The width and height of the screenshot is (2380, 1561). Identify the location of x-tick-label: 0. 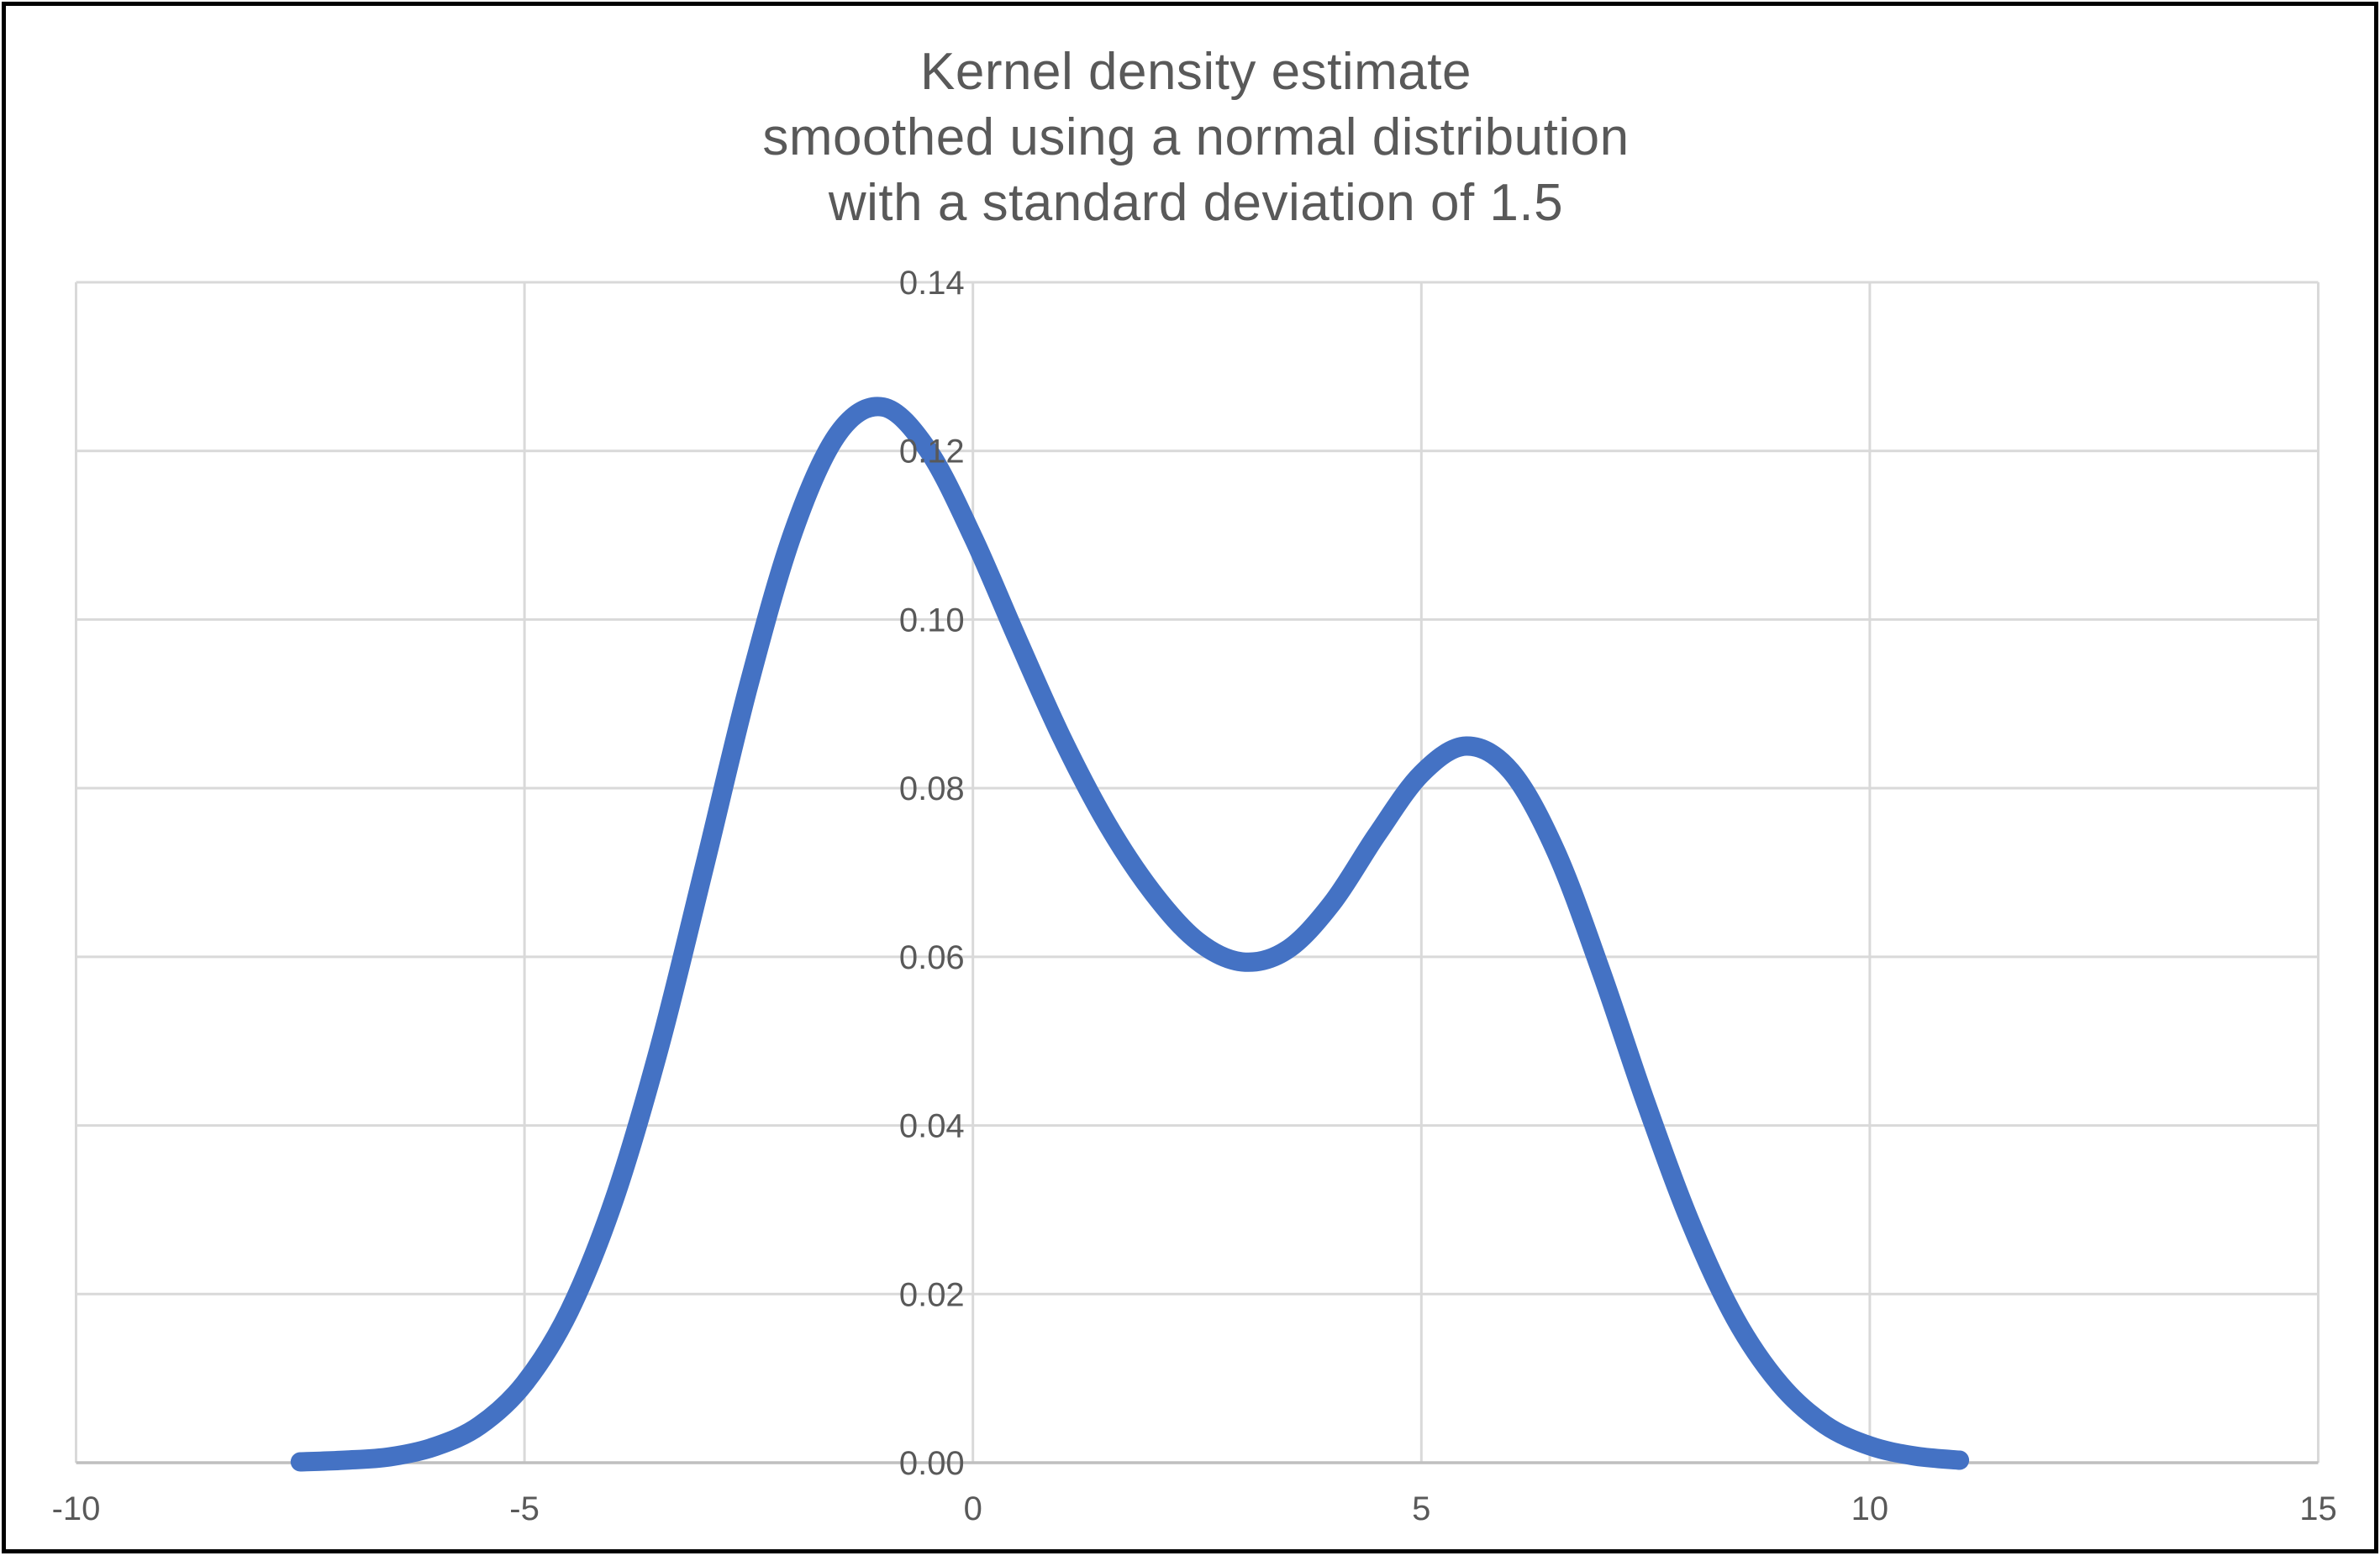
(973, 1508).